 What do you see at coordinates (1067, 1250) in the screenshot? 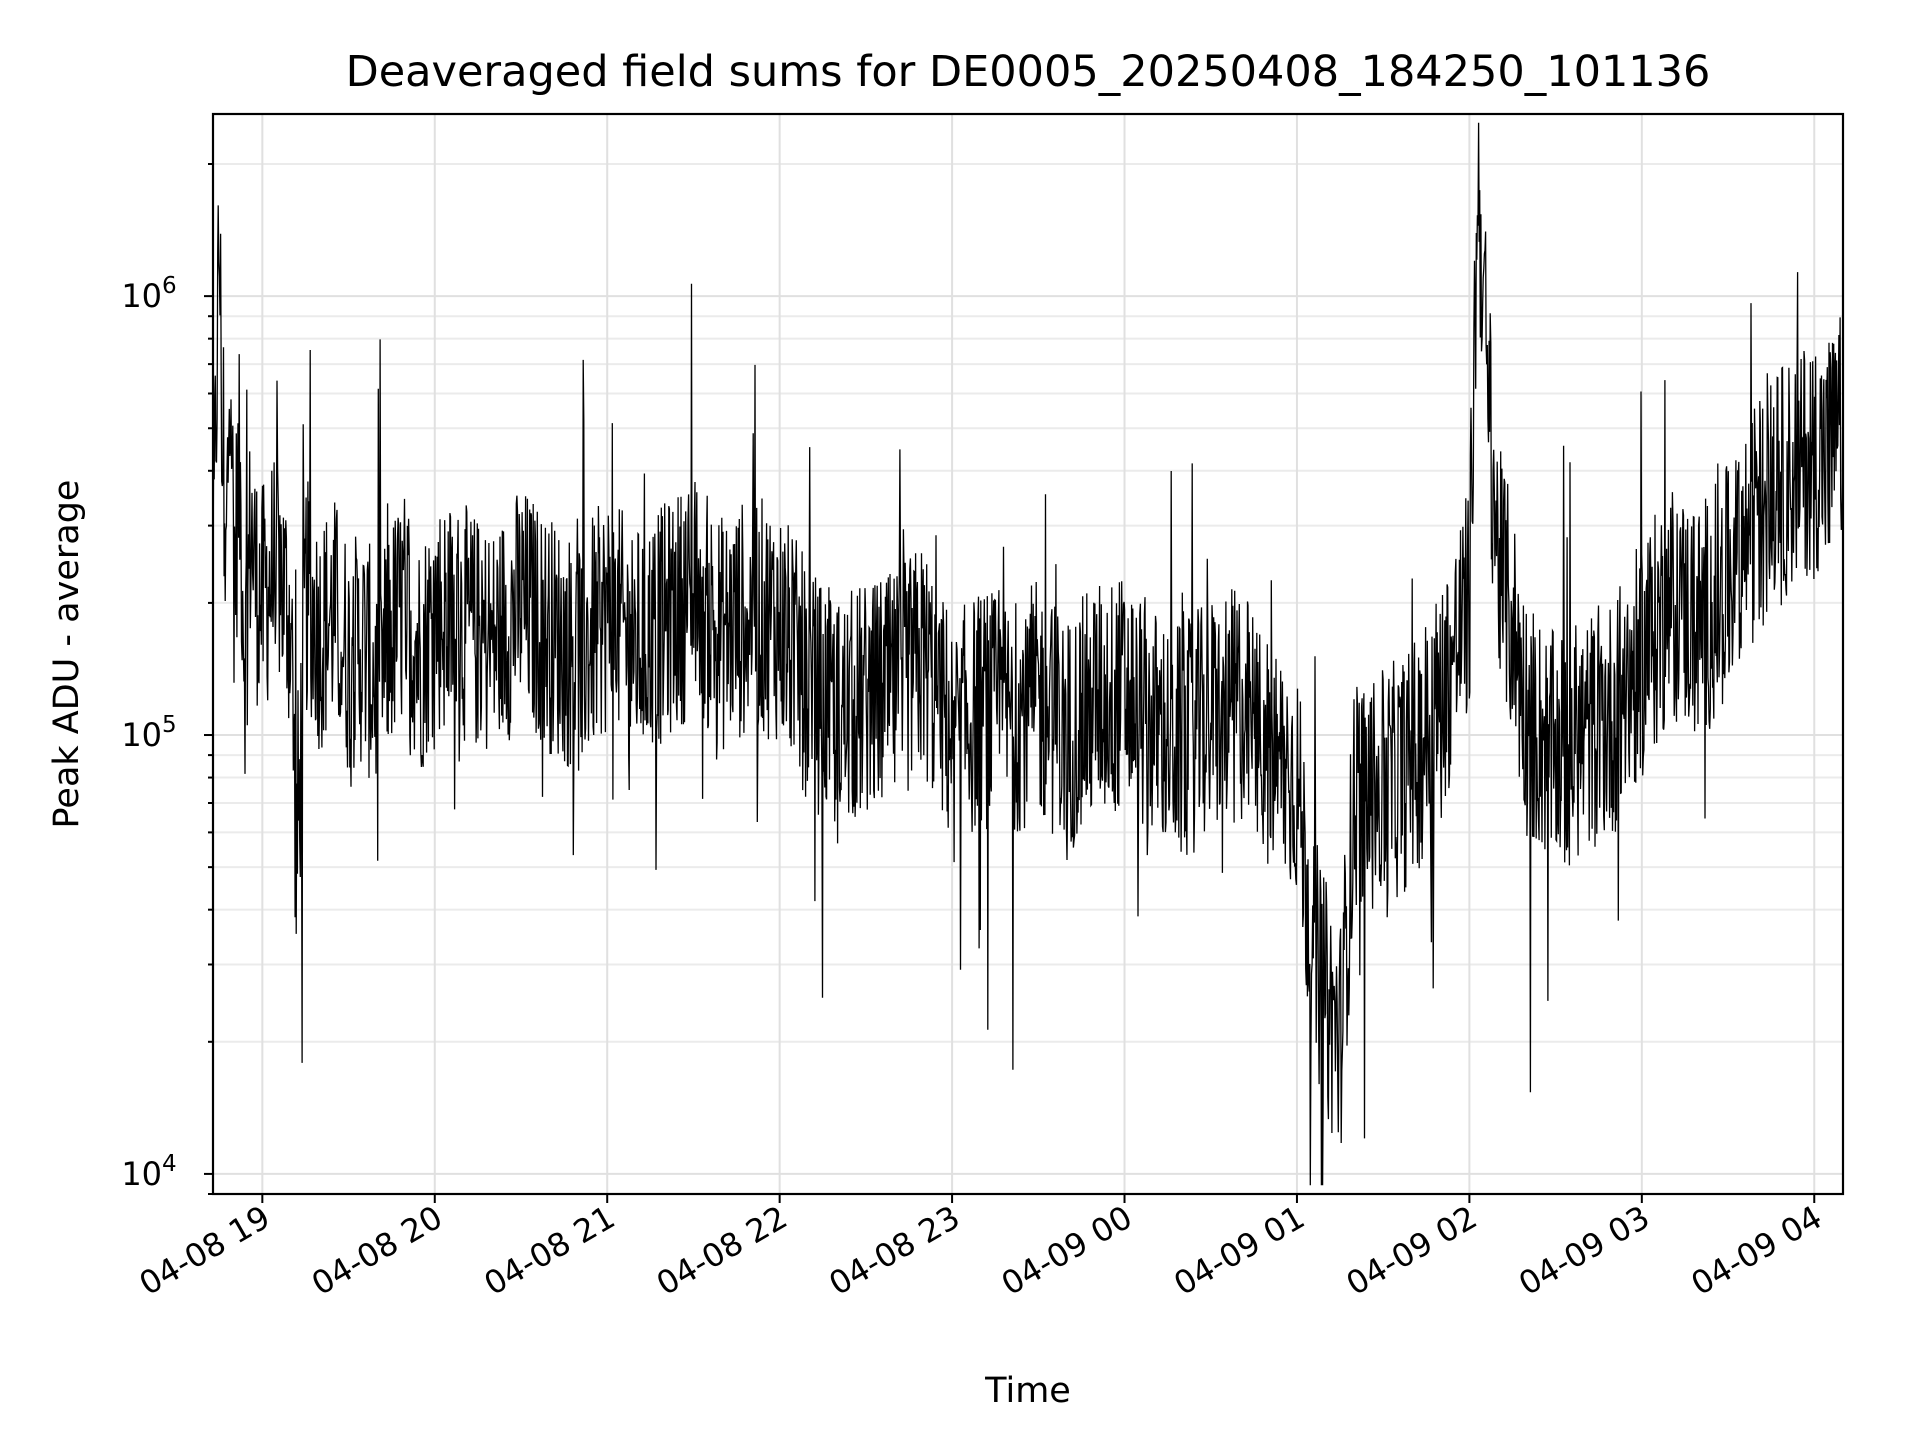
I see `x-tick-label: 04-09 00` at bounding box center [1067, 1250].